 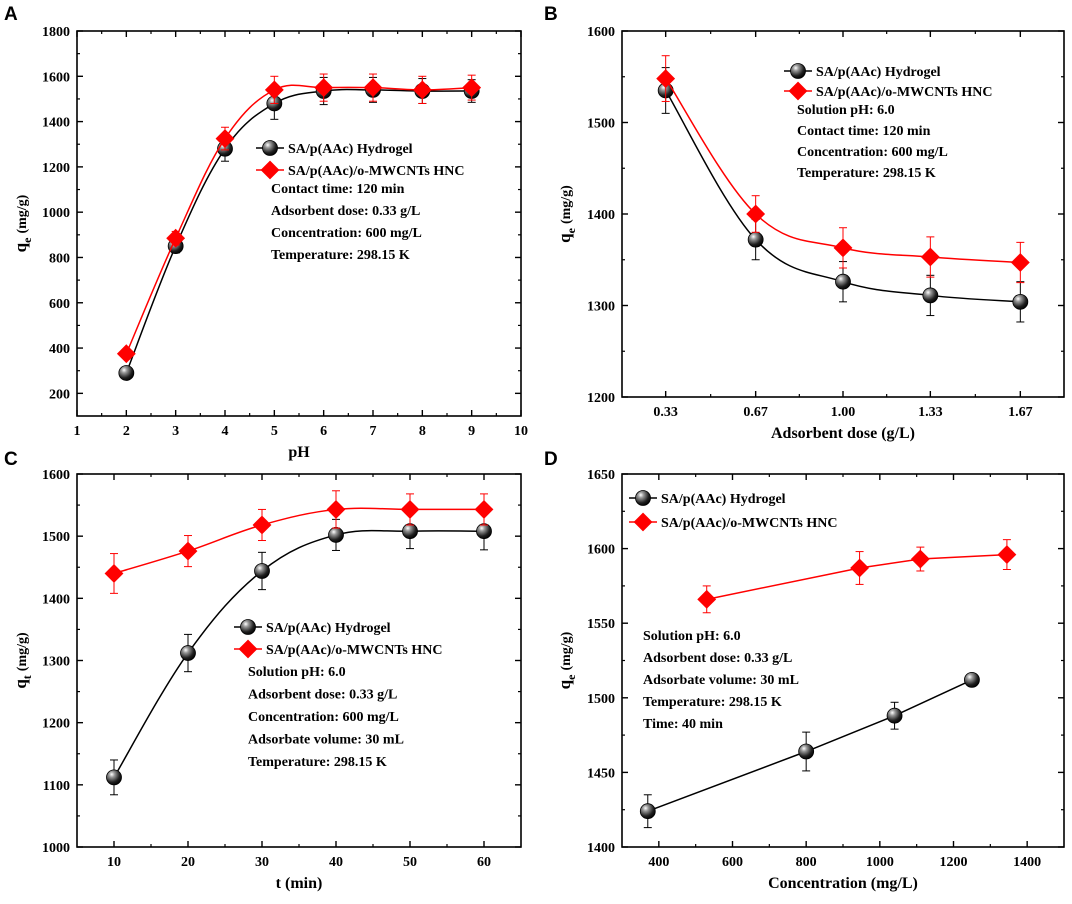 What do you see at coordinates (1027, 862) in the screenshot?
I see `x-tick-label: 1400` at bounding box center [1027, 862].